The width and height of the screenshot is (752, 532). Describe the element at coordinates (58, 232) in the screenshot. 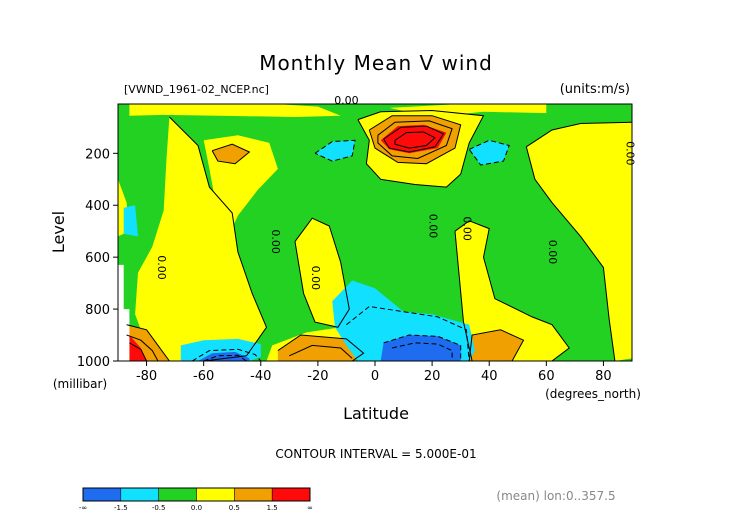

I see `y-axis-label: Level` at that location.